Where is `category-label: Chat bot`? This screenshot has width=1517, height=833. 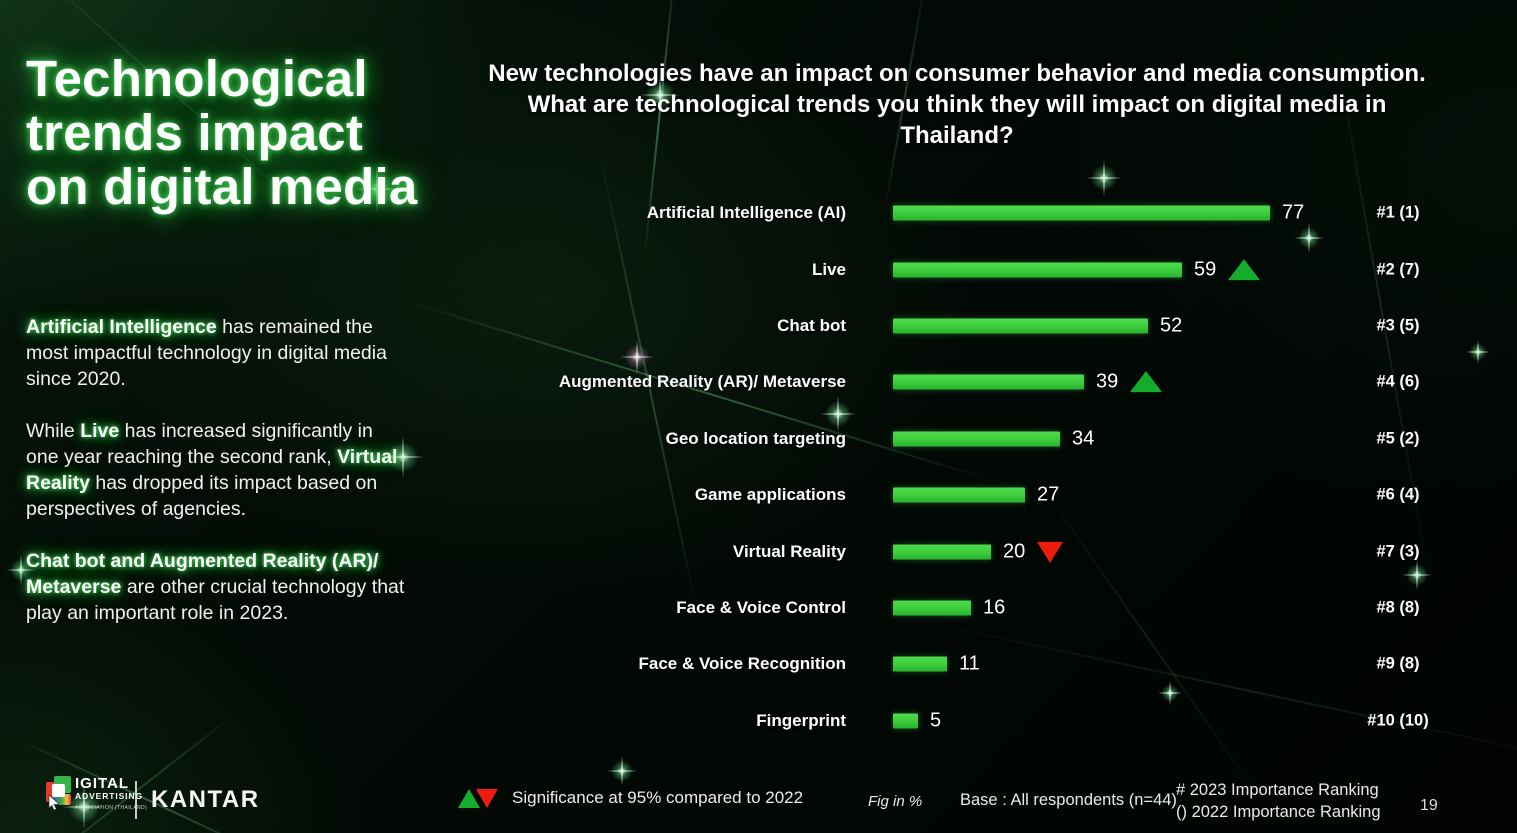
category-label: Chat bot is located at coordinates (811, 325).